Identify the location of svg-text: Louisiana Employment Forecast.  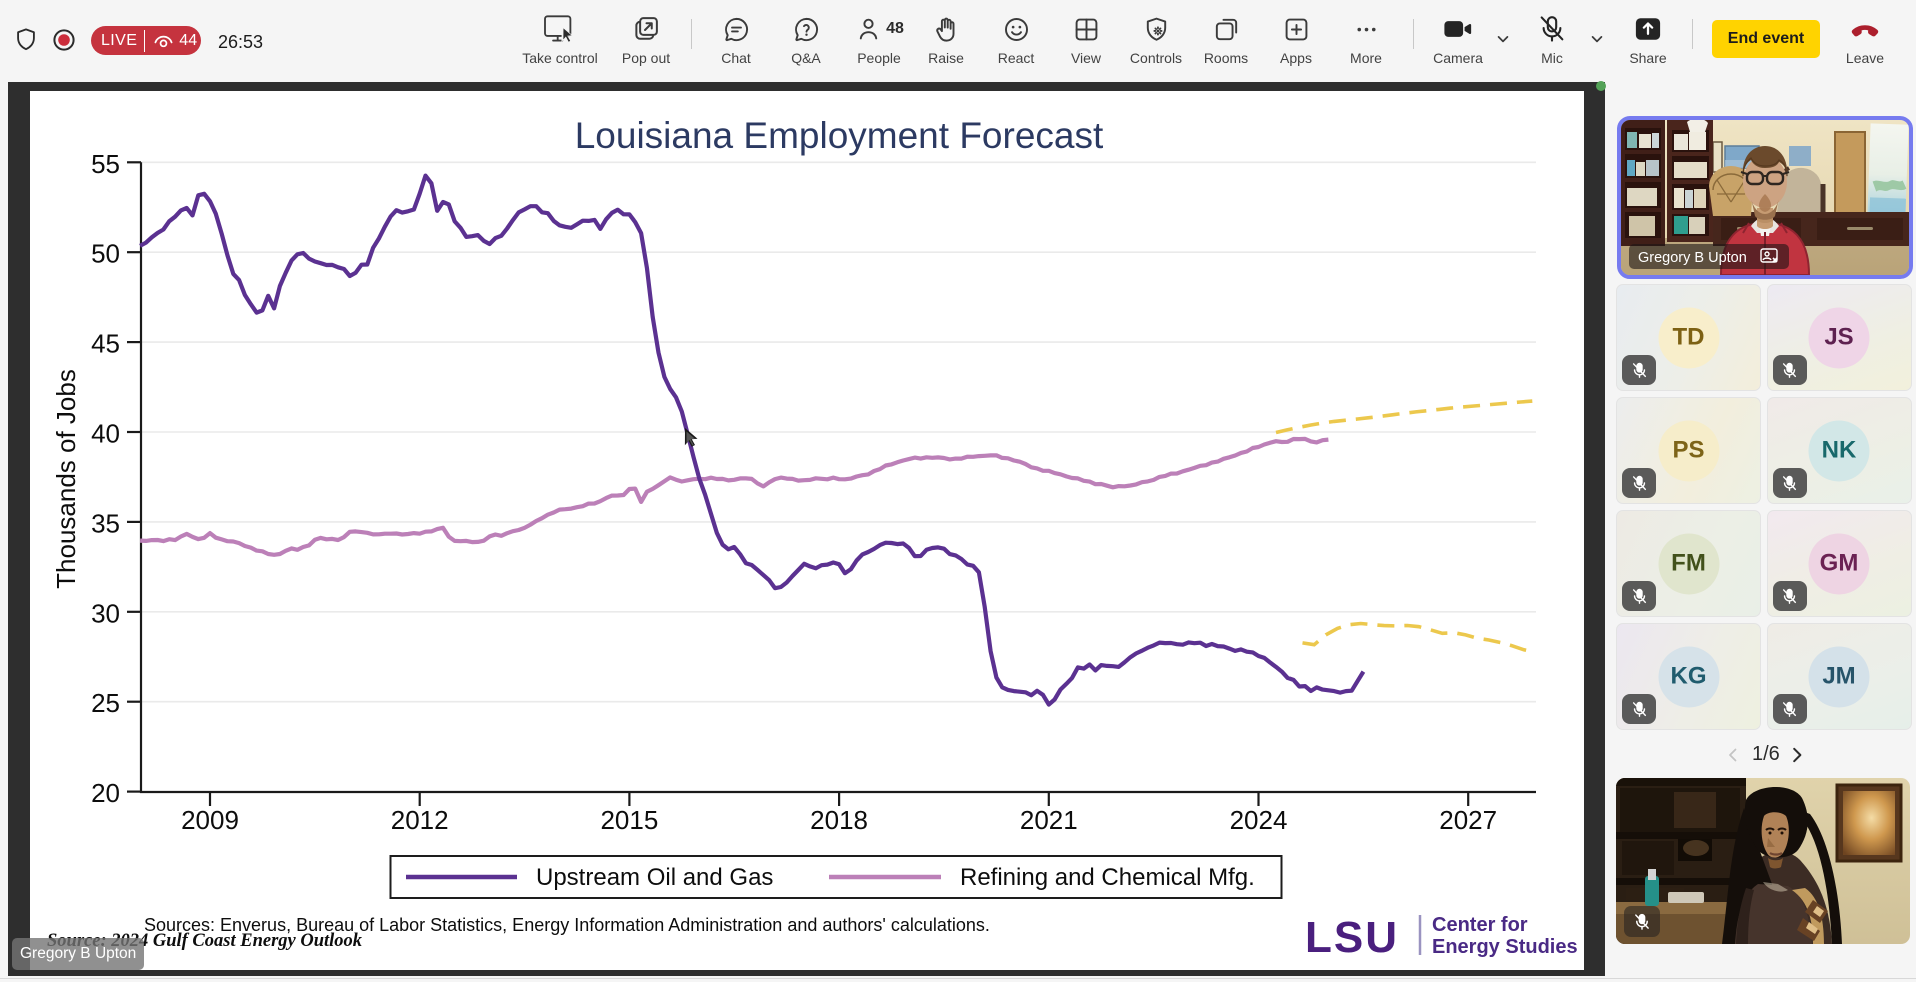
(839, 135).